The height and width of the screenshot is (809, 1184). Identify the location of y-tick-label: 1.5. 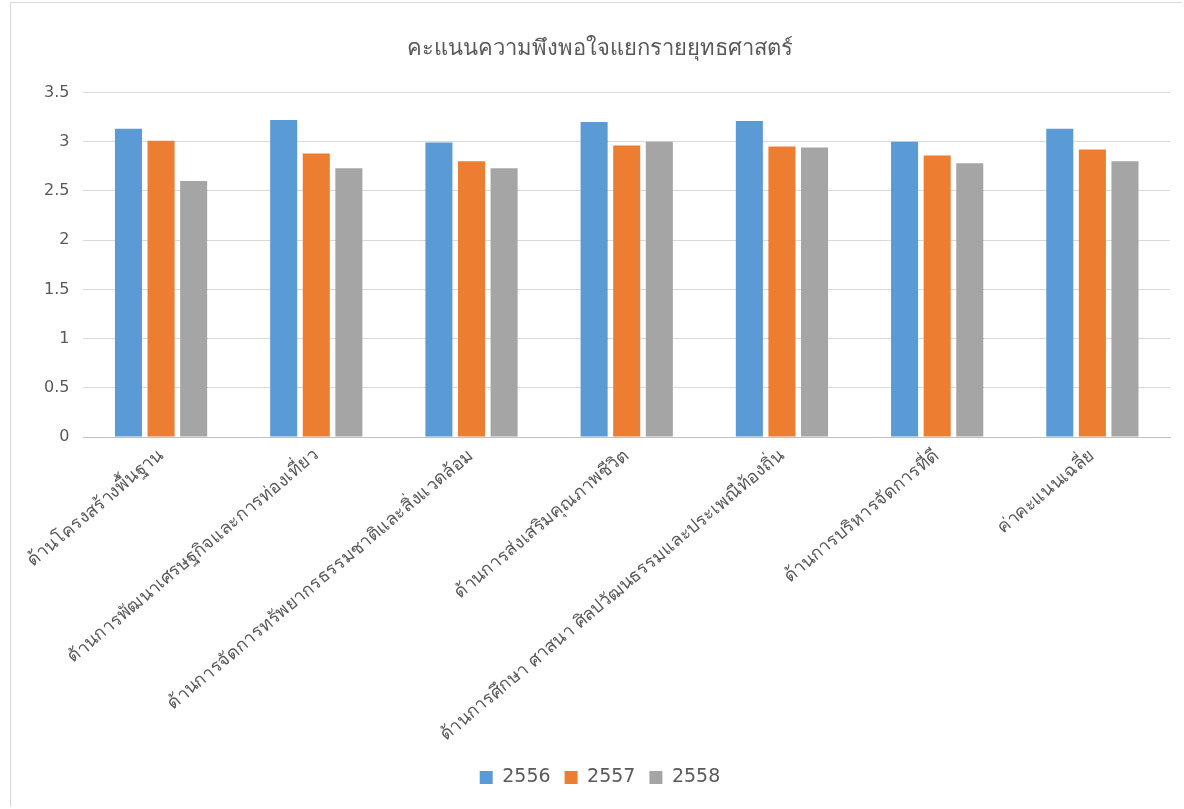
(56, 288).